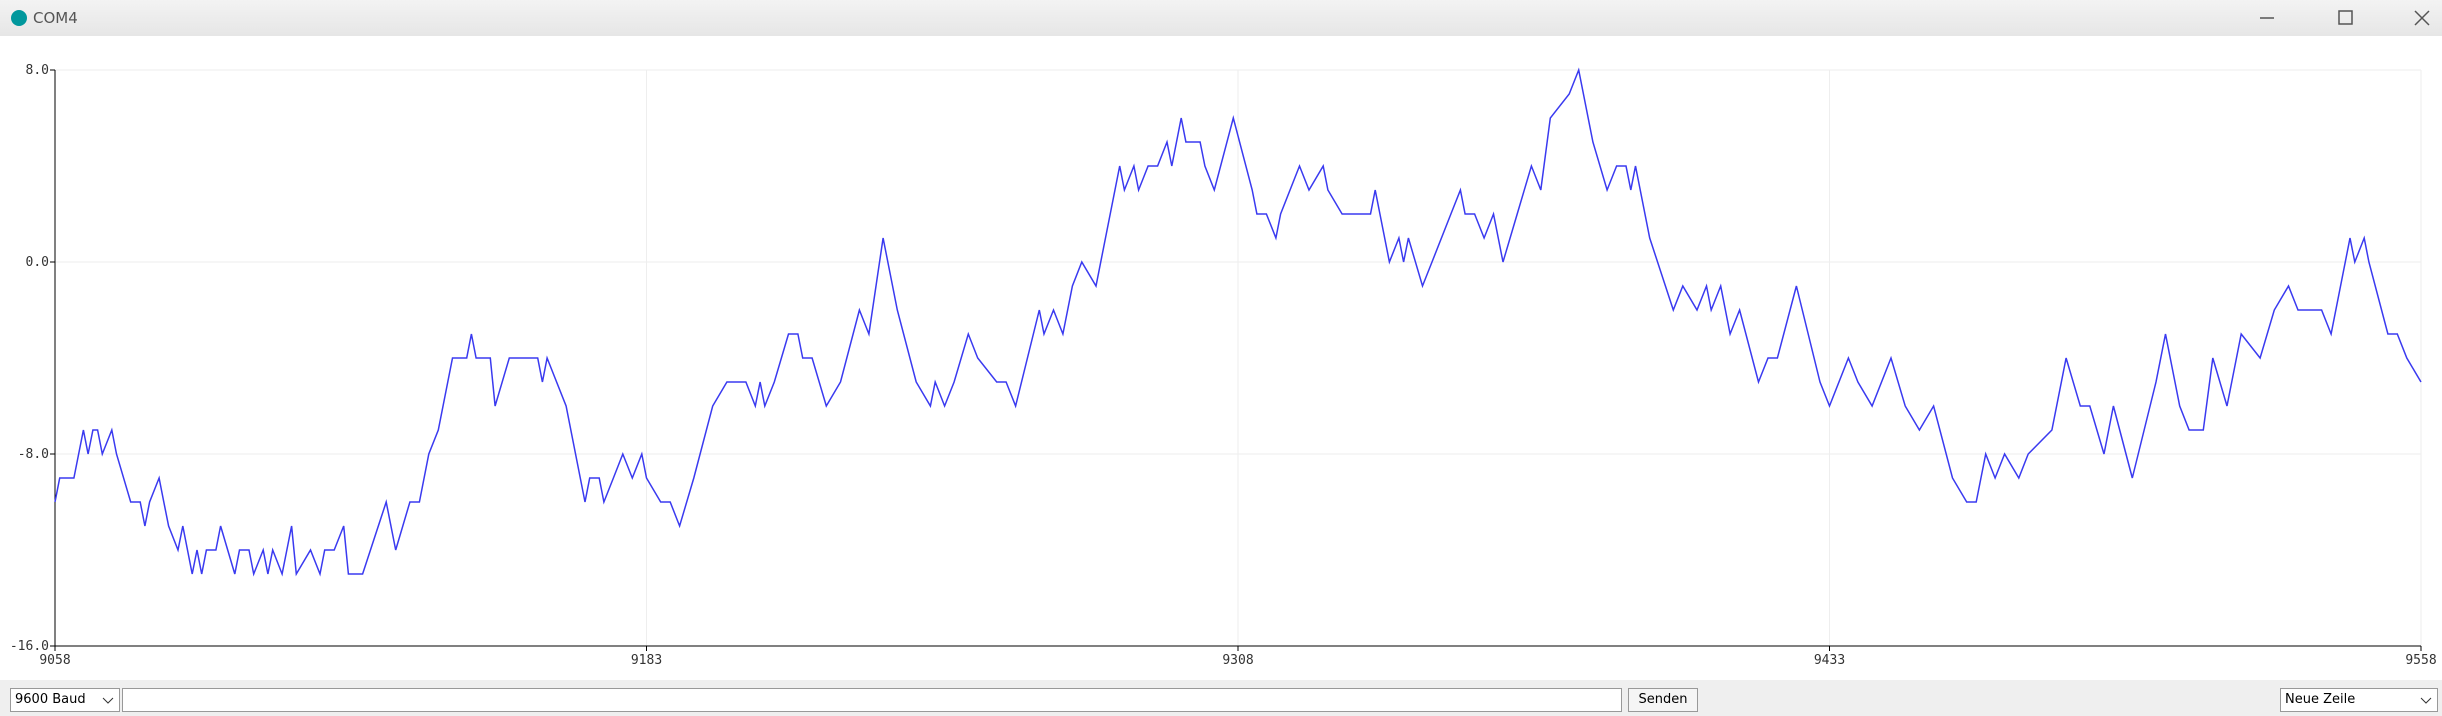  Describe the element at coordinates (2420, 660) in the screenshot. I see `x-tick-label: 9558` at that location.